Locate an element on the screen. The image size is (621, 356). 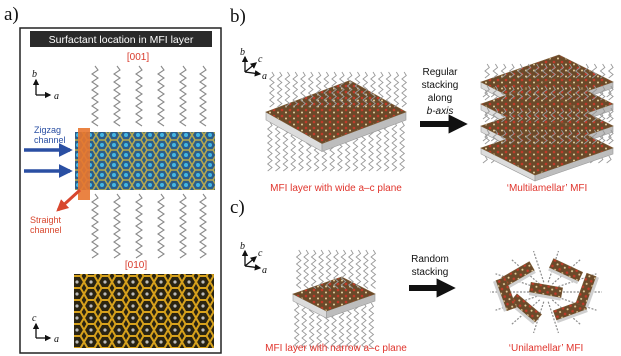
axis-indicator-c-a: c a is located at coordinates (45, 329).